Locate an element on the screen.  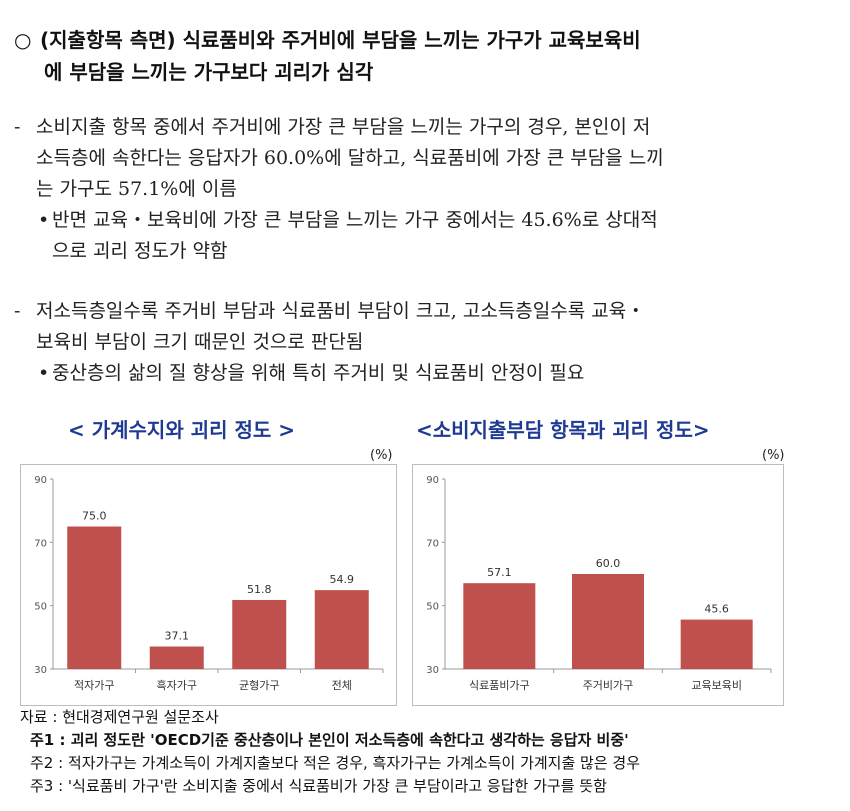
category-label: 교육보육비 is located at coordinates (716, 685).